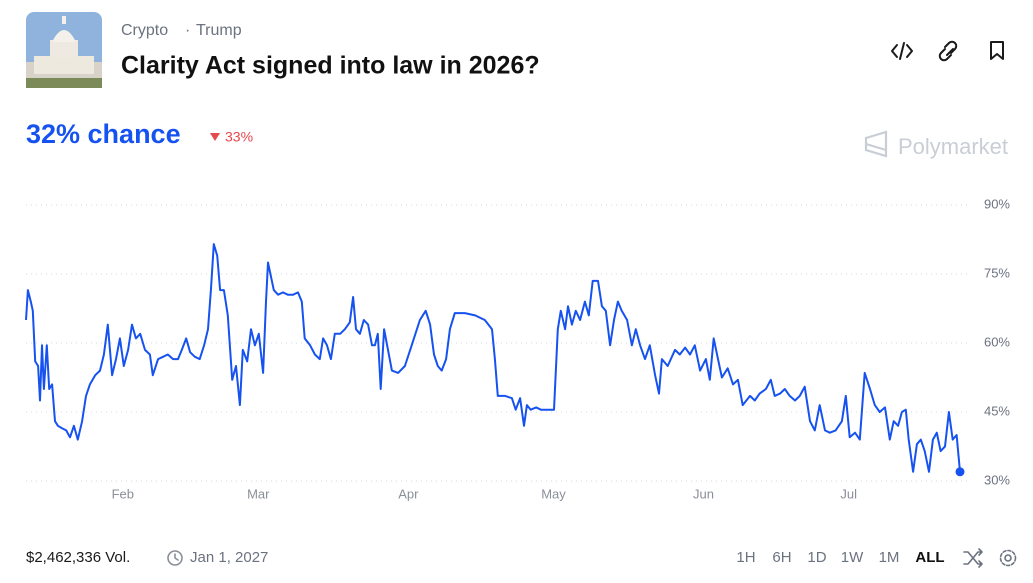 This screenshot has height=583, width=1033. What do you see at coordinates (553, 493) in the screenshot?
I see `x-tick-label: May` at bounding box center [553, 493].